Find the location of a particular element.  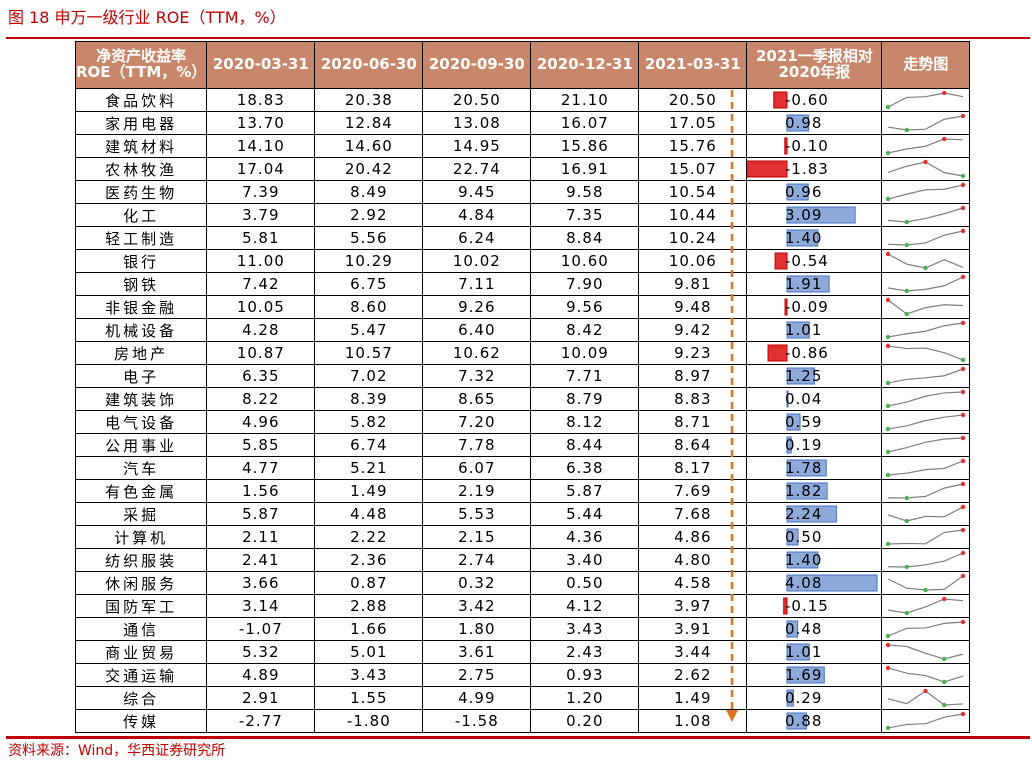

roe-value-cell: 8.22 is located at coordinates (261, 399).